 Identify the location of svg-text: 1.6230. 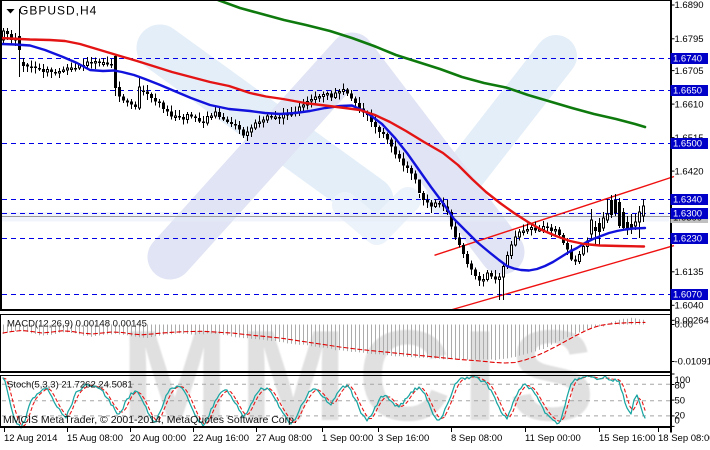
(687, 239).